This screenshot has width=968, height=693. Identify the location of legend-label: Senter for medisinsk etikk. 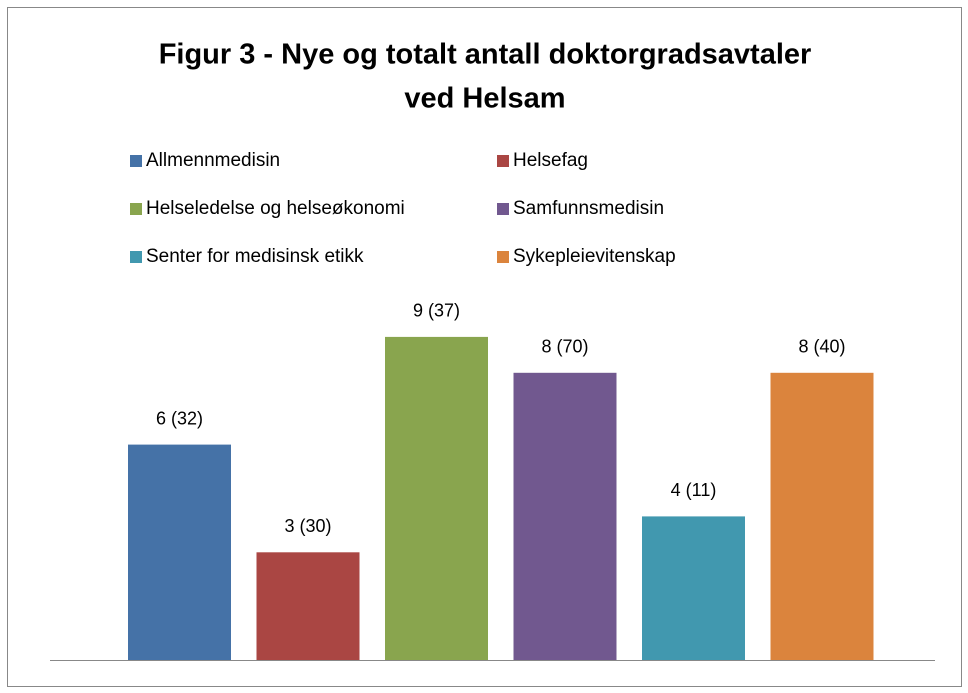
(255, 256).